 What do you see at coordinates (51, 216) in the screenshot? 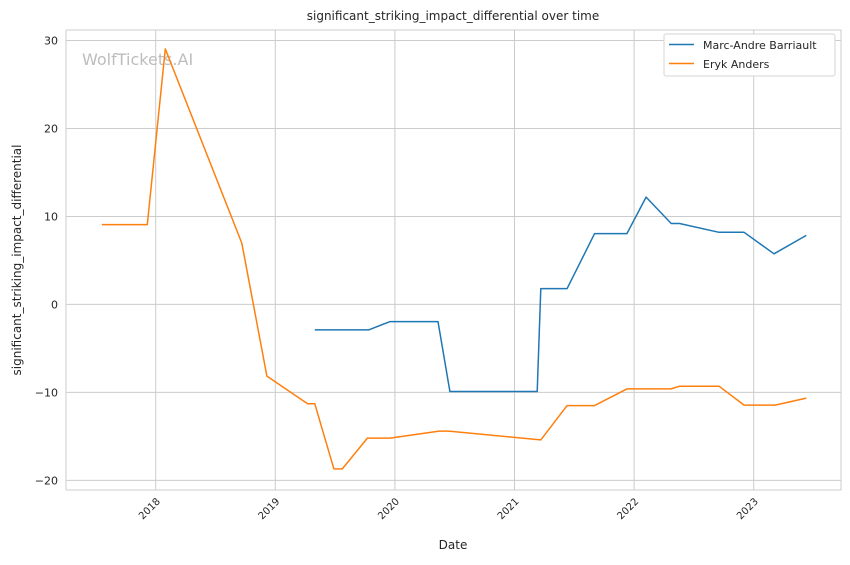
I see `y-tick-label: 10` at bounding box center [51, 216].